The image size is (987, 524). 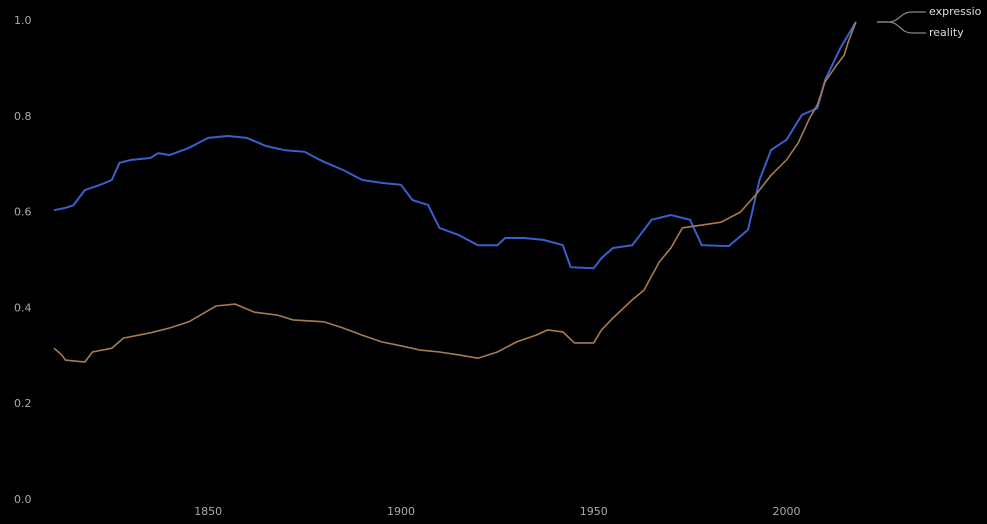 I want to click on y-tick-label: 0.6, so click(x=23, y=212).